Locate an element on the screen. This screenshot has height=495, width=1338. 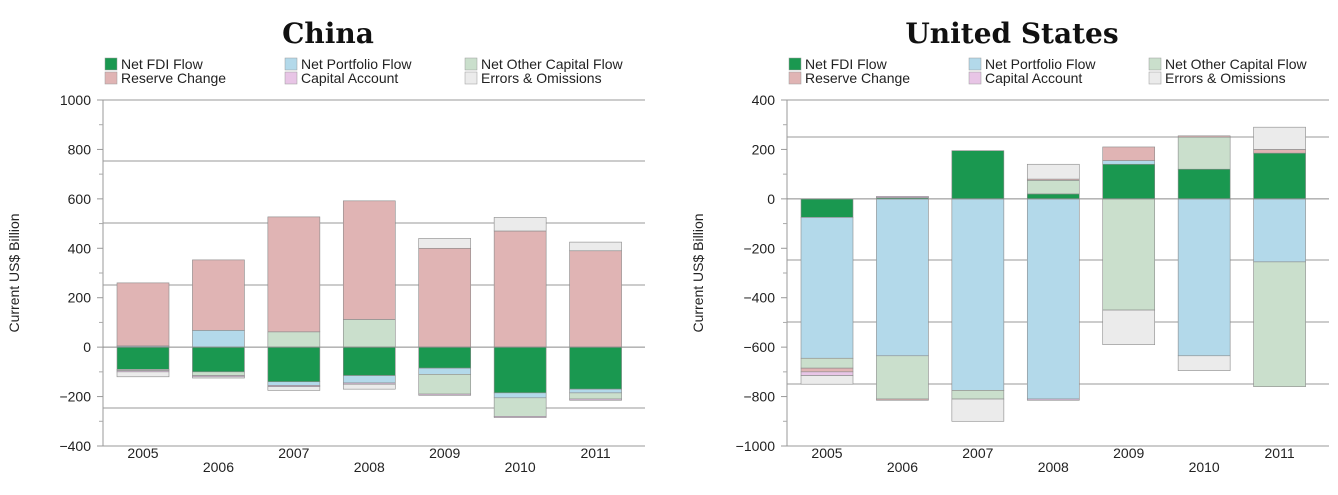
bar-errors-omissions-2011 is located at coordinates (1279, 138).